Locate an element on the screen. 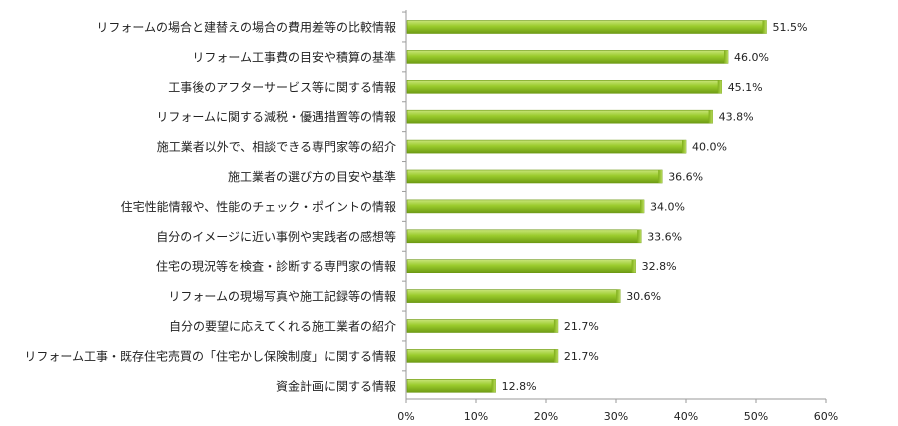  category-label: 工事後のアフターサービス等に関する情報 is located at coordinates (282, 87).